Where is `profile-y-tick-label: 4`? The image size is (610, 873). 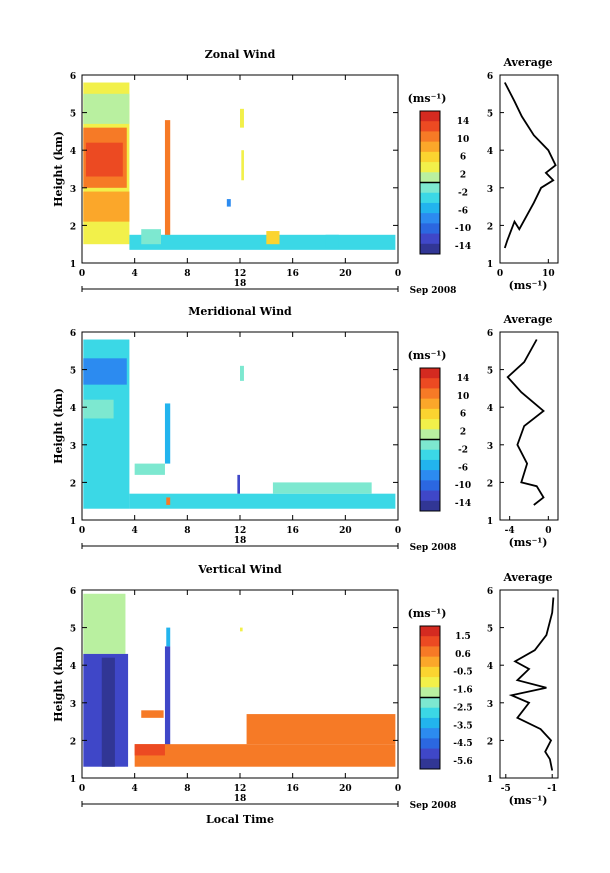
profile-y-tick-label: 4 is located at coordinates (490, 152).